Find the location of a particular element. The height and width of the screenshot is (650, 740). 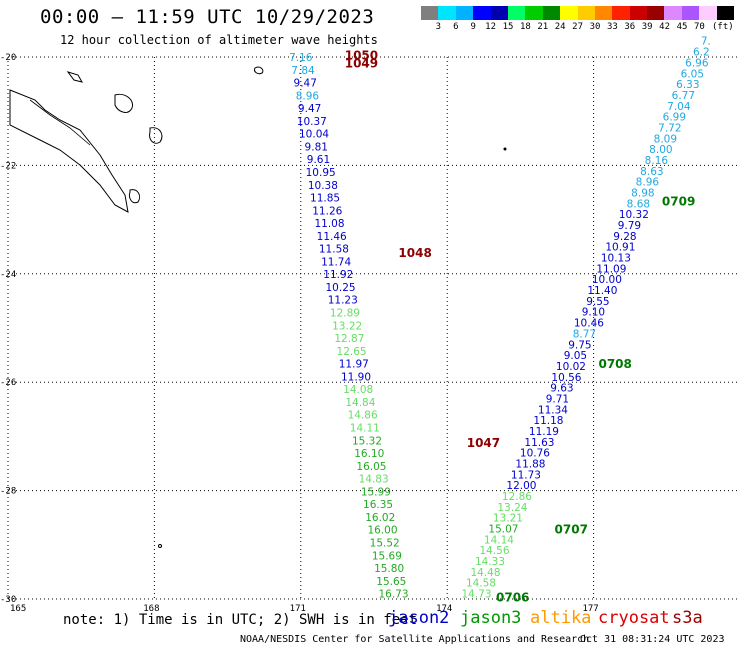

wave-height-value: 13.22 is located at coordinates (347, 326).